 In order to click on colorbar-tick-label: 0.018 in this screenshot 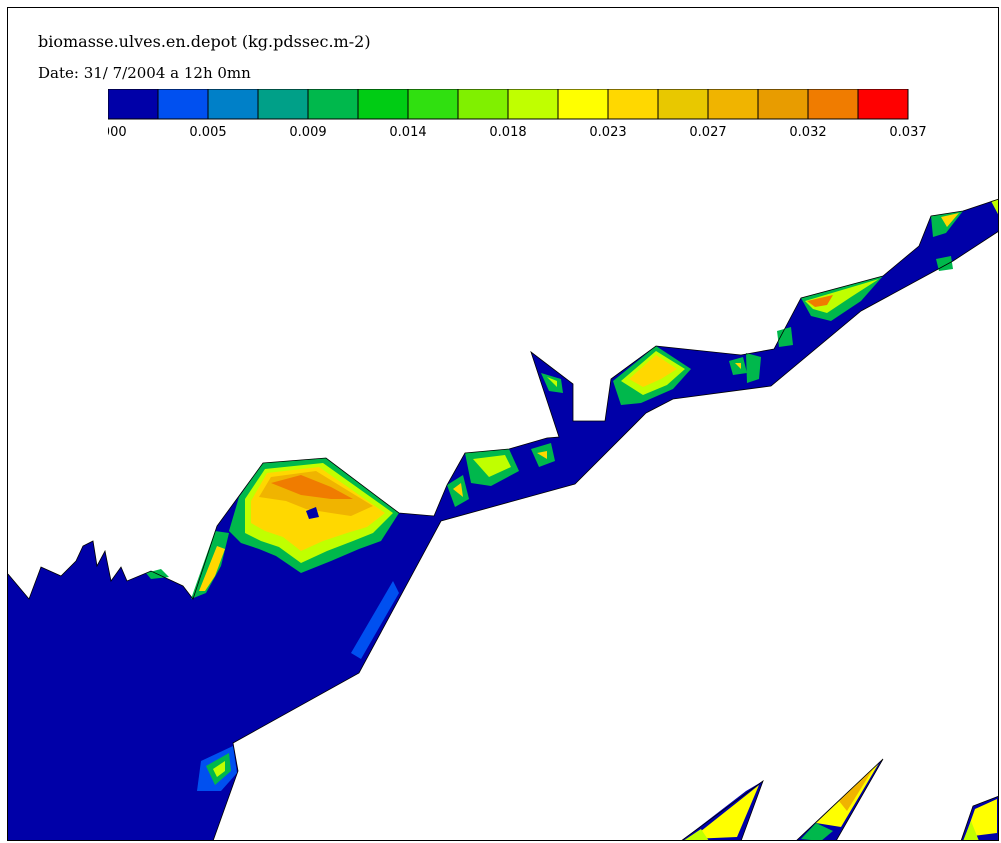, I will do `click(507, 132)`.